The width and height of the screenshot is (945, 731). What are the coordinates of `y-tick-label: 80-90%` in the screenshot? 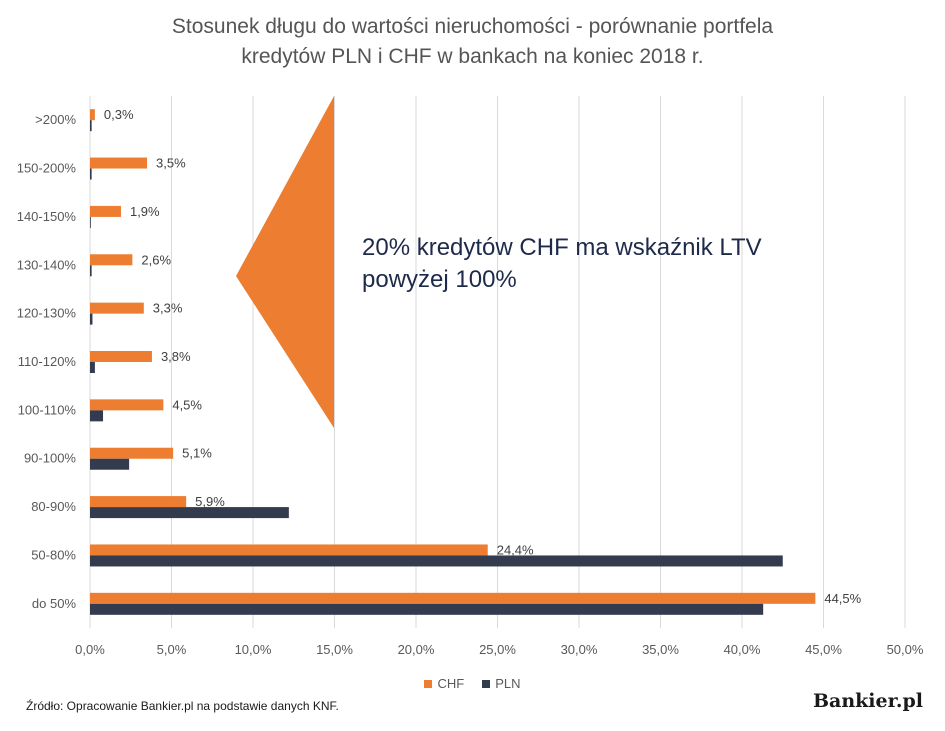 It's located at (53, 506).